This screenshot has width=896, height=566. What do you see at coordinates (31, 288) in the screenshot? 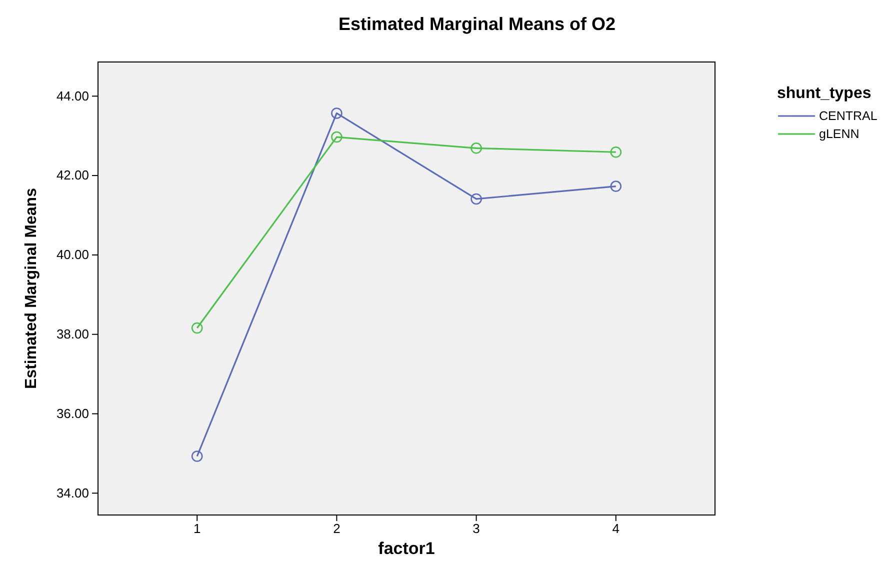
I see `y-axis-title: Estimated Marginal Means` at bounding box center [31, 288].